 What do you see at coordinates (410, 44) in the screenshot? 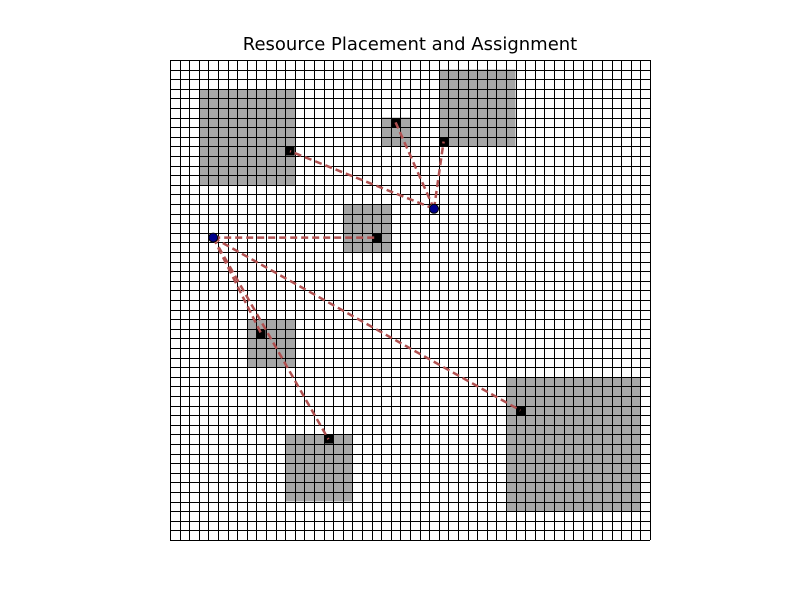
I see `chart-title: Resource Placement and Assignment` at bounding box center [410, 44].